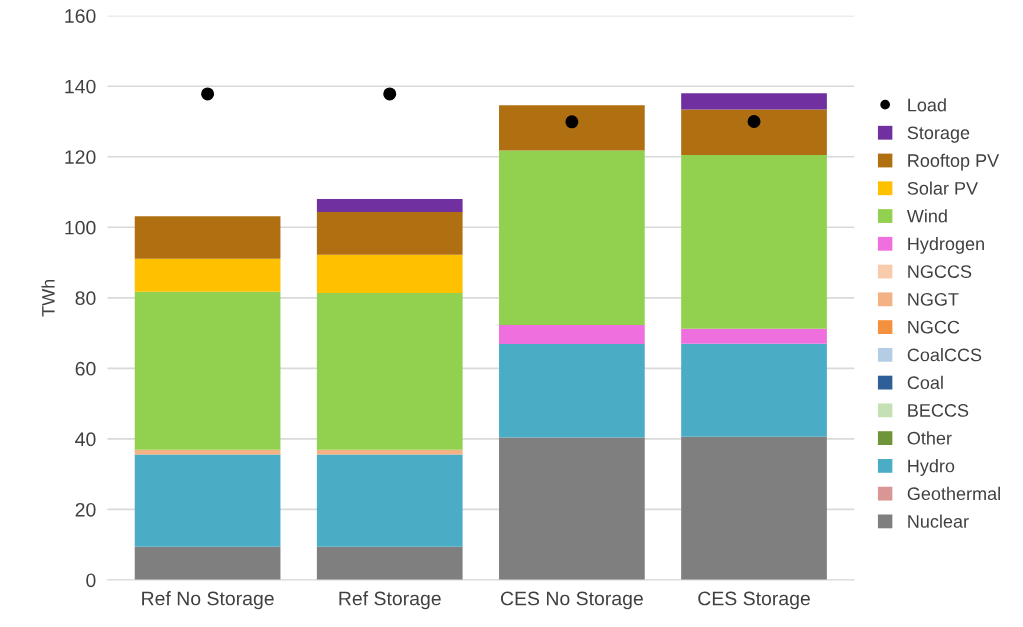 The width and height of the screenshot is (1023, 627). I want to click on y-tick-label: 60, so click(85, 368).